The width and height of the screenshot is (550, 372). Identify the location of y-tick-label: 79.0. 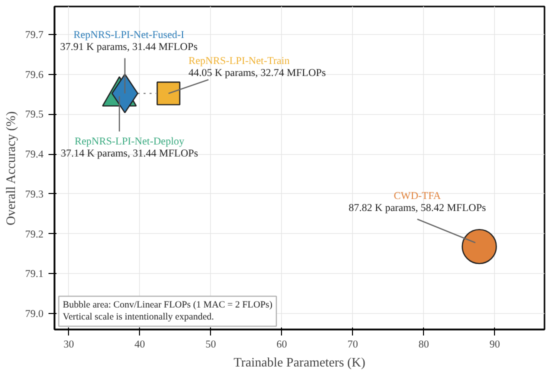
(34, 314).